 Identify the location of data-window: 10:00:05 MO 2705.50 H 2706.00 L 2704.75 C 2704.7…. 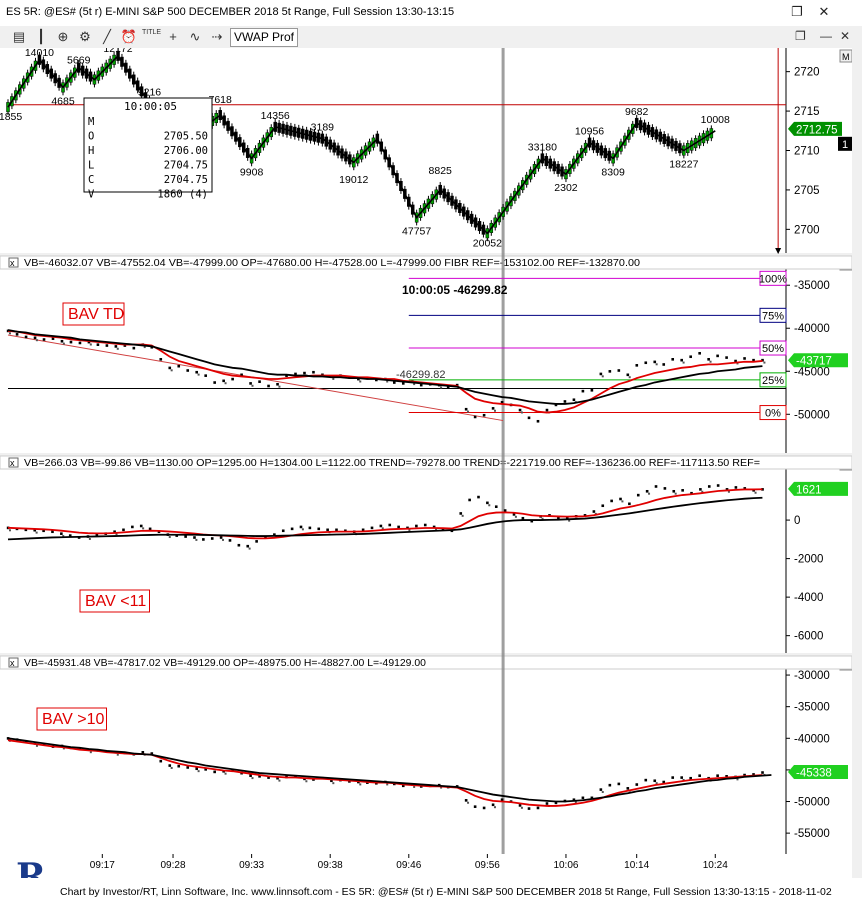
(148, 149).